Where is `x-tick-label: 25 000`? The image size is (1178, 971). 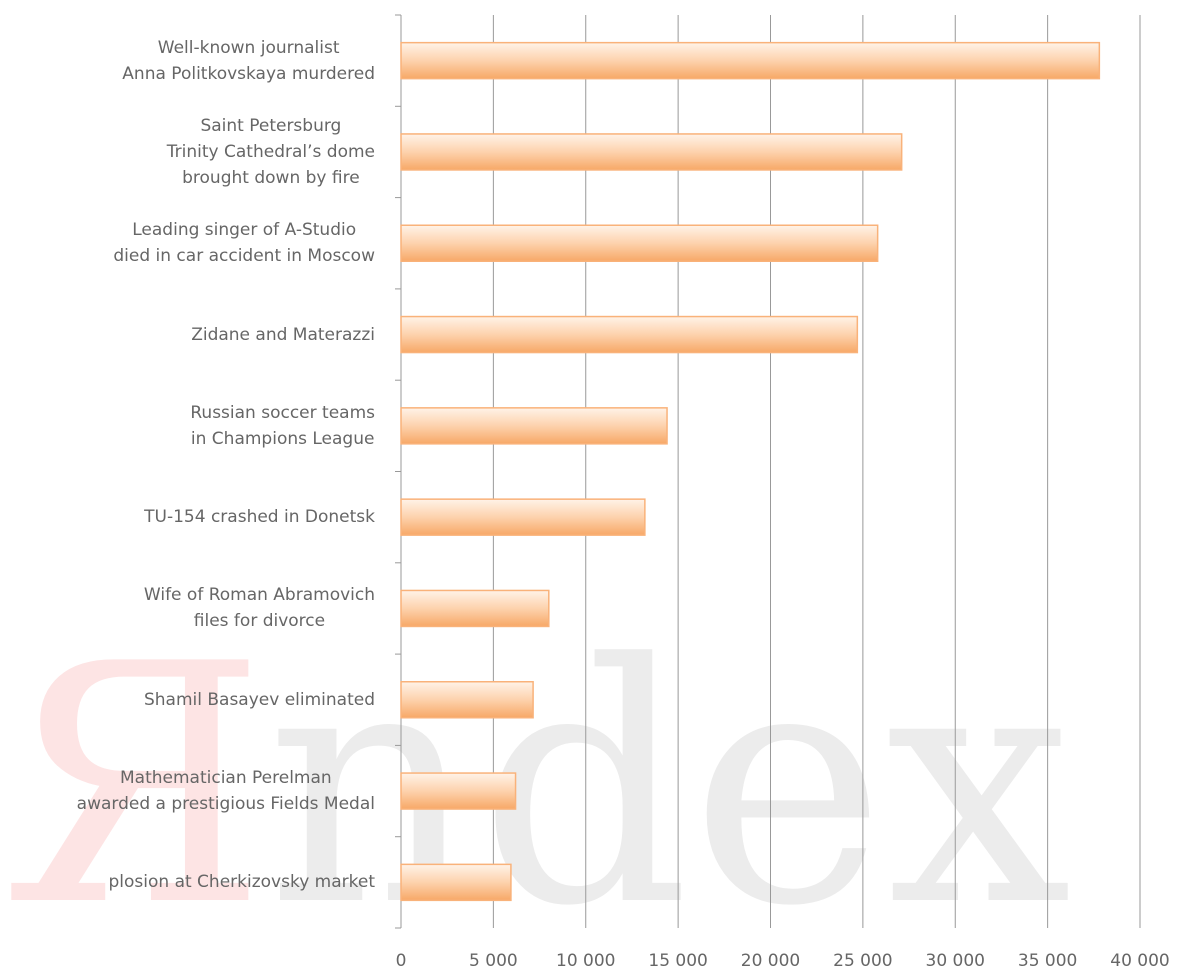
x-tick-label: 25 000 is located at coordinates (862, 961).